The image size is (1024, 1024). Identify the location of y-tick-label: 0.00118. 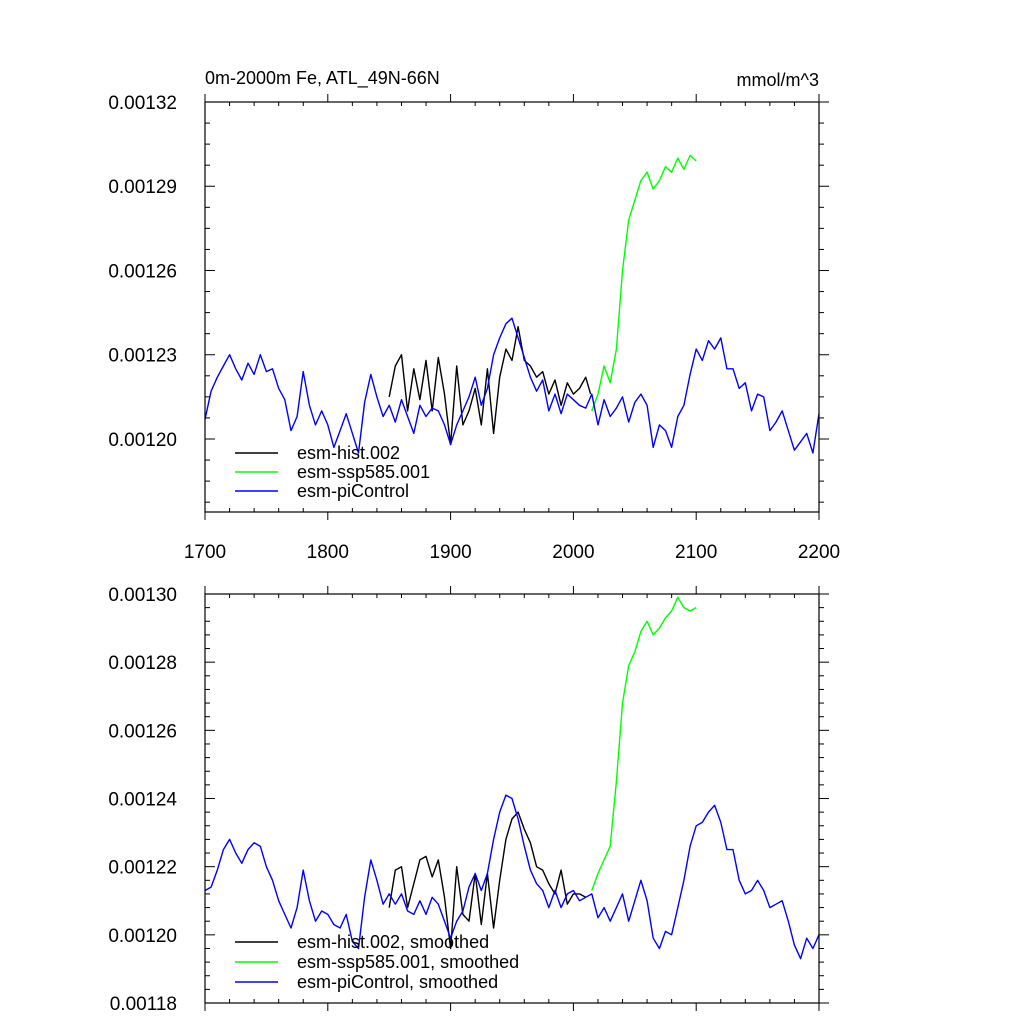
(143, 1004).